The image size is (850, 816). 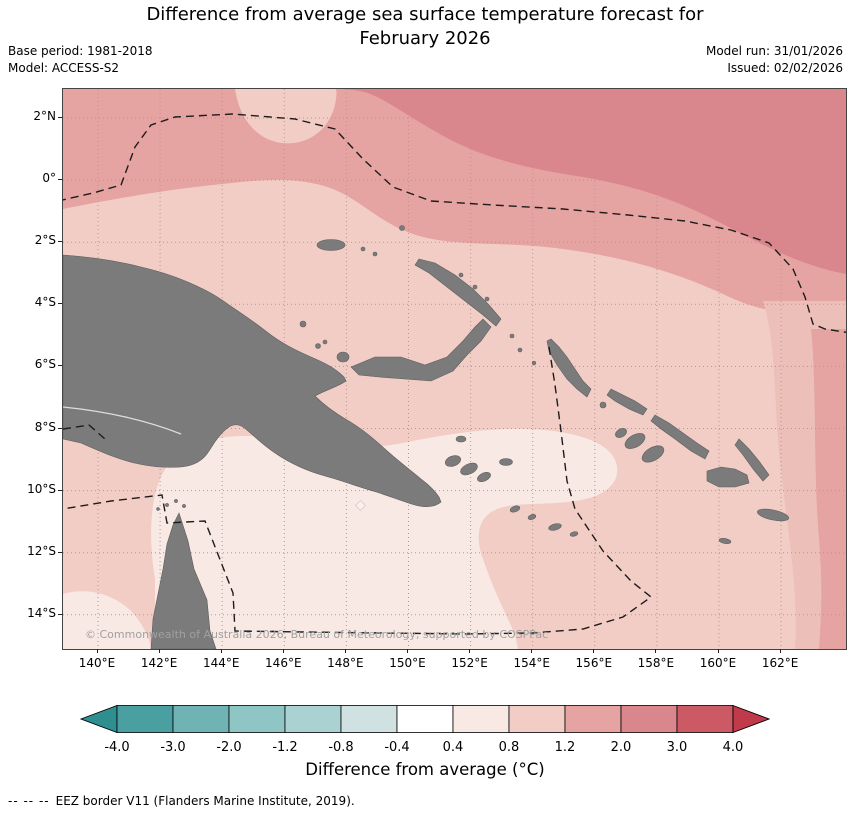 What do you see at coordinates (773, 515) in the screenshot?
I see `landmass-makira` at bounding box center [773, 515].